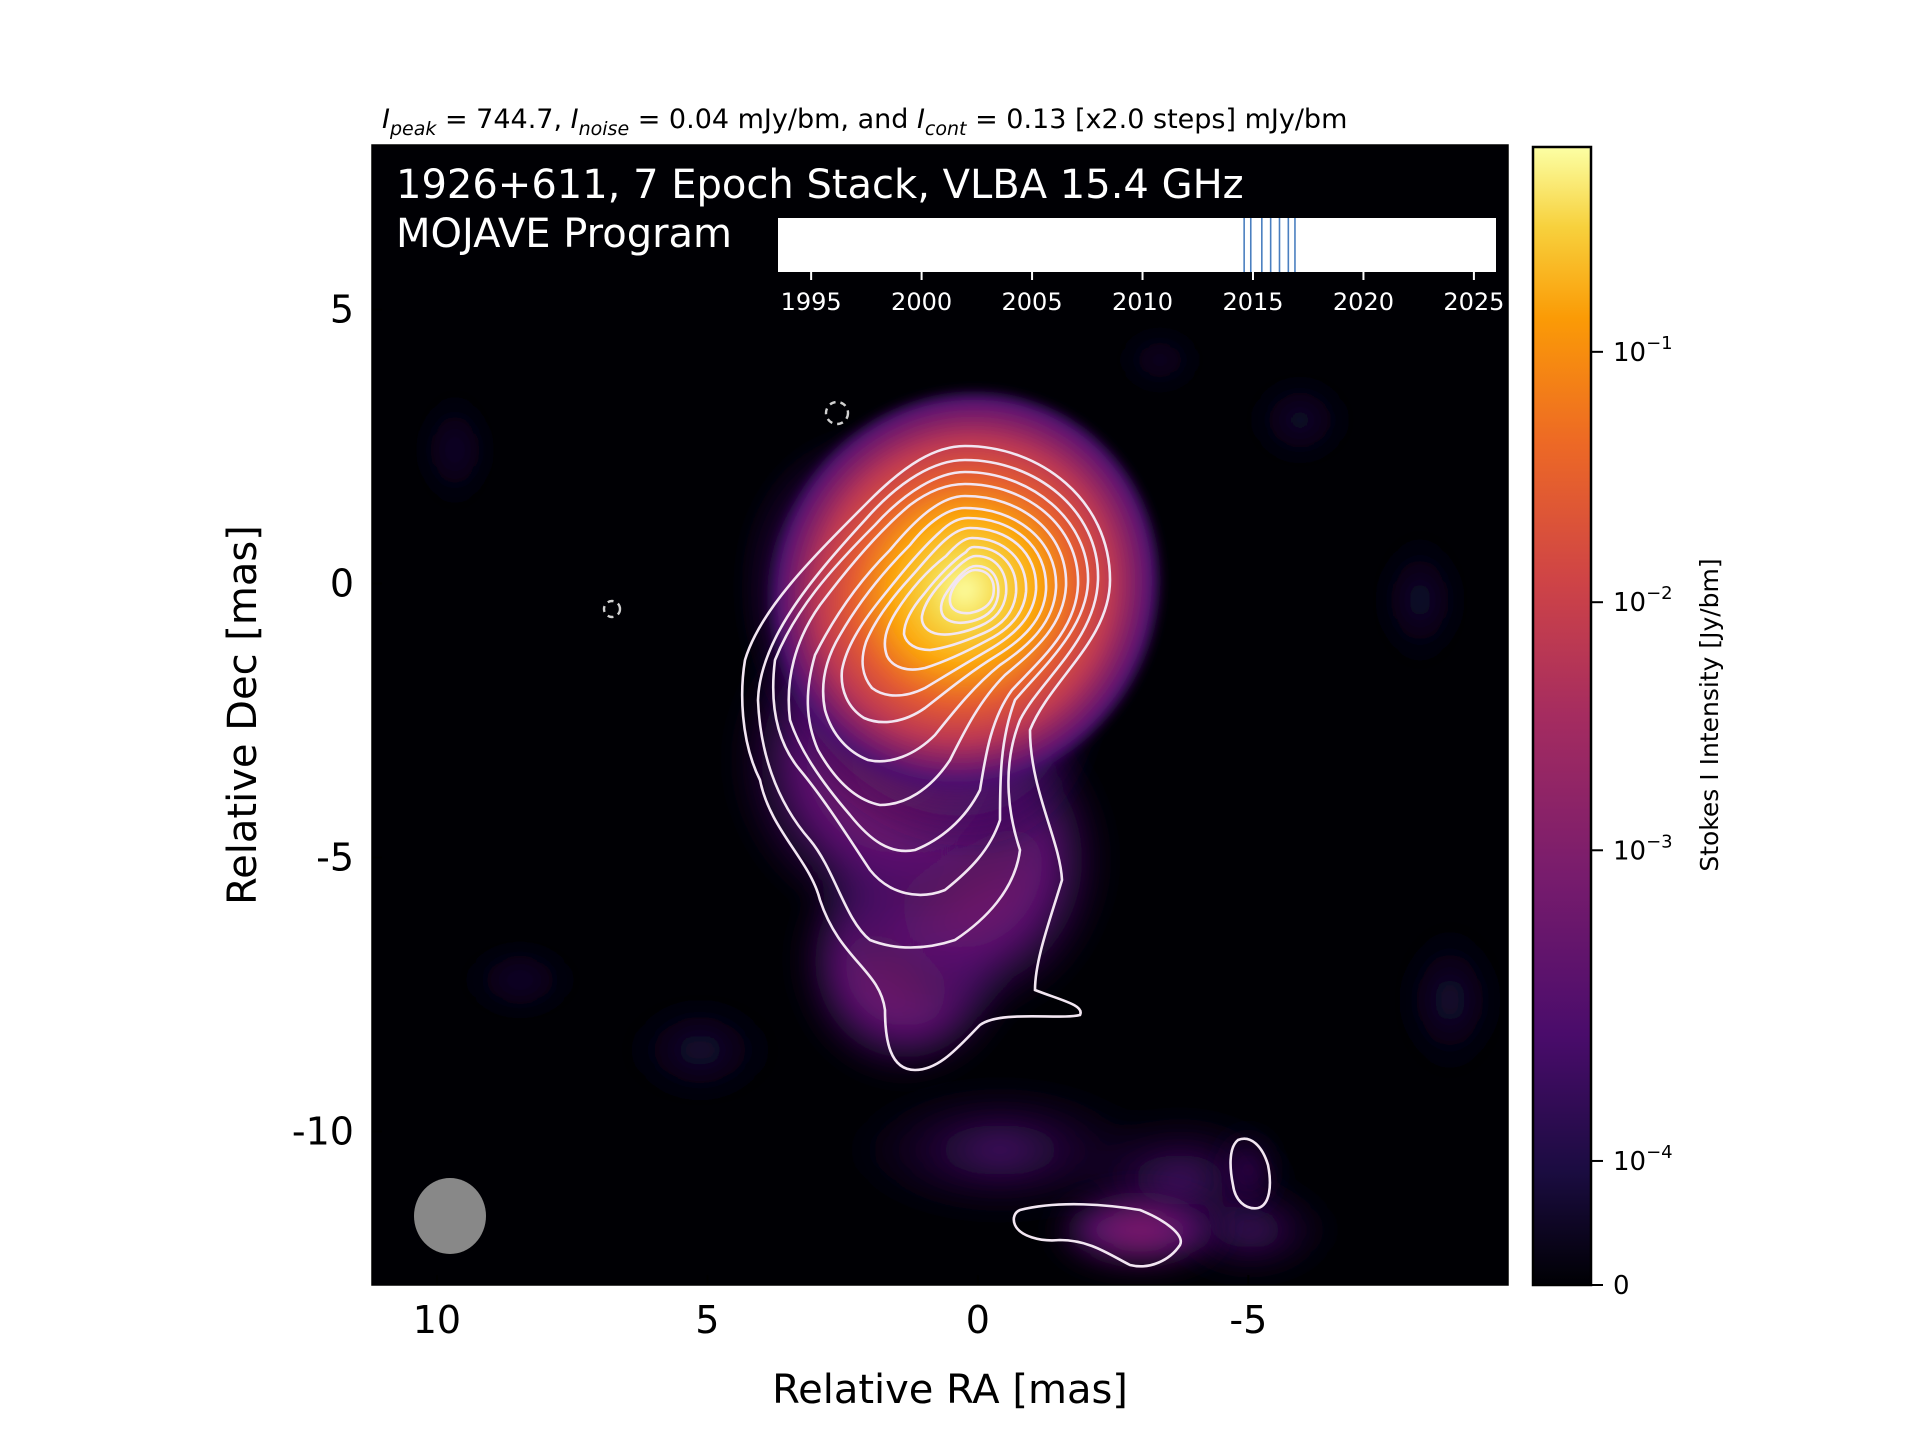  Describe the element at coordinates (323, 1132) in the screenshot. I see `y-tick-label: -10` at that location.